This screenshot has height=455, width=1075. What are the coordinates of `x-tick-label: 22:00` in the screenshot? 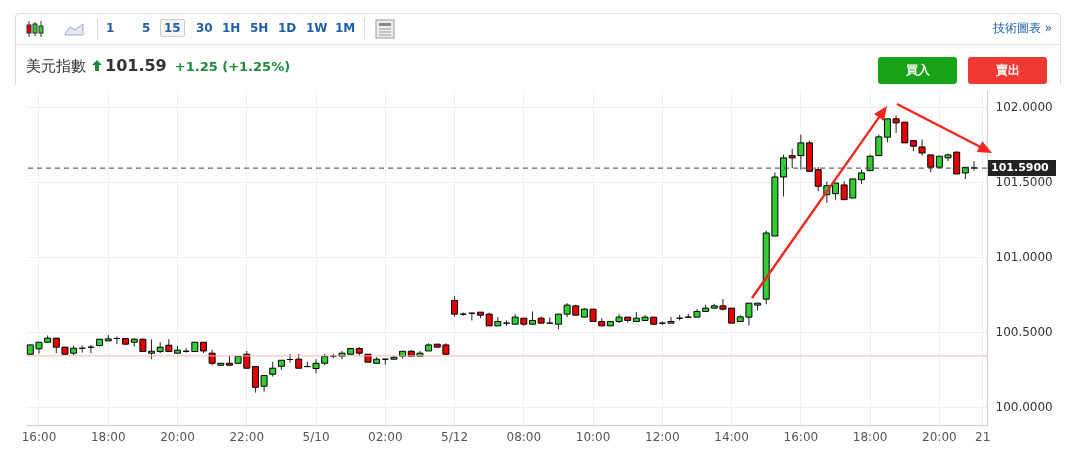 It's located at (247, 436).